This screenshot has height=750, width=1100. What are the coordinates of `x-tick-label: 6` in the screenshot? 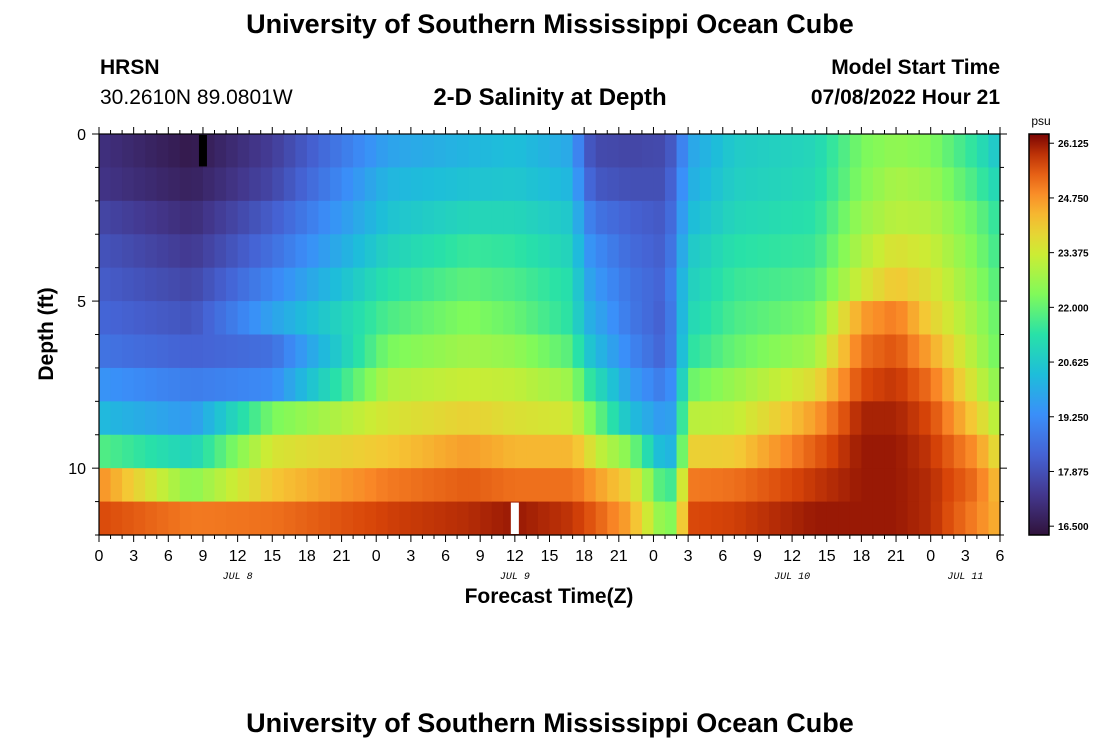 It's located at (445, 556).